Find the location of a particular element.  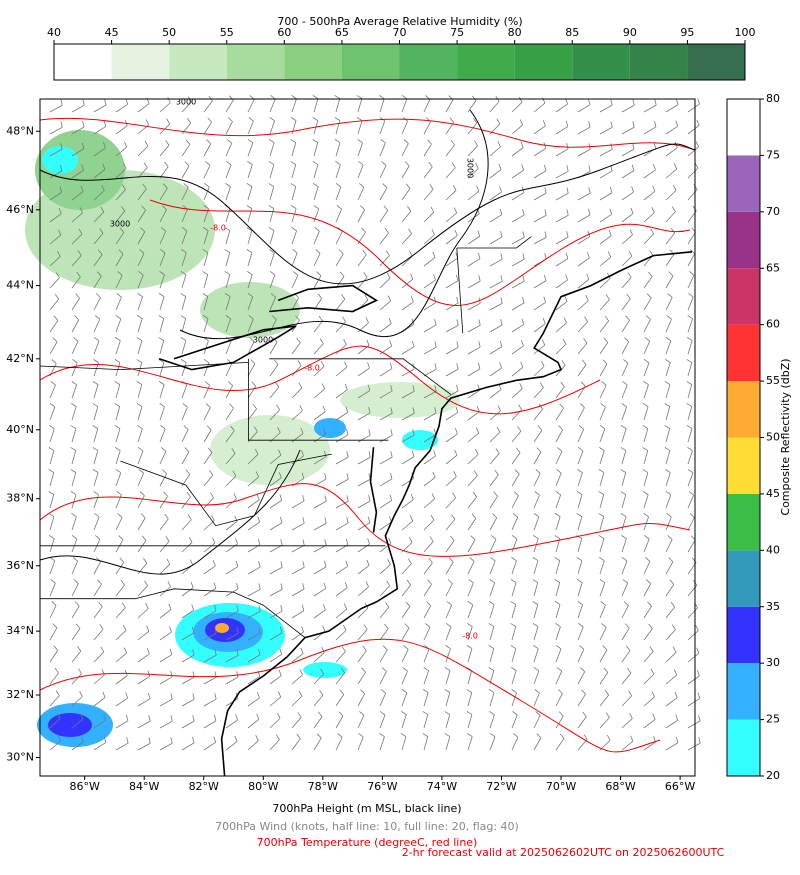

rh-color-segment is located at coordinates (716, 62).